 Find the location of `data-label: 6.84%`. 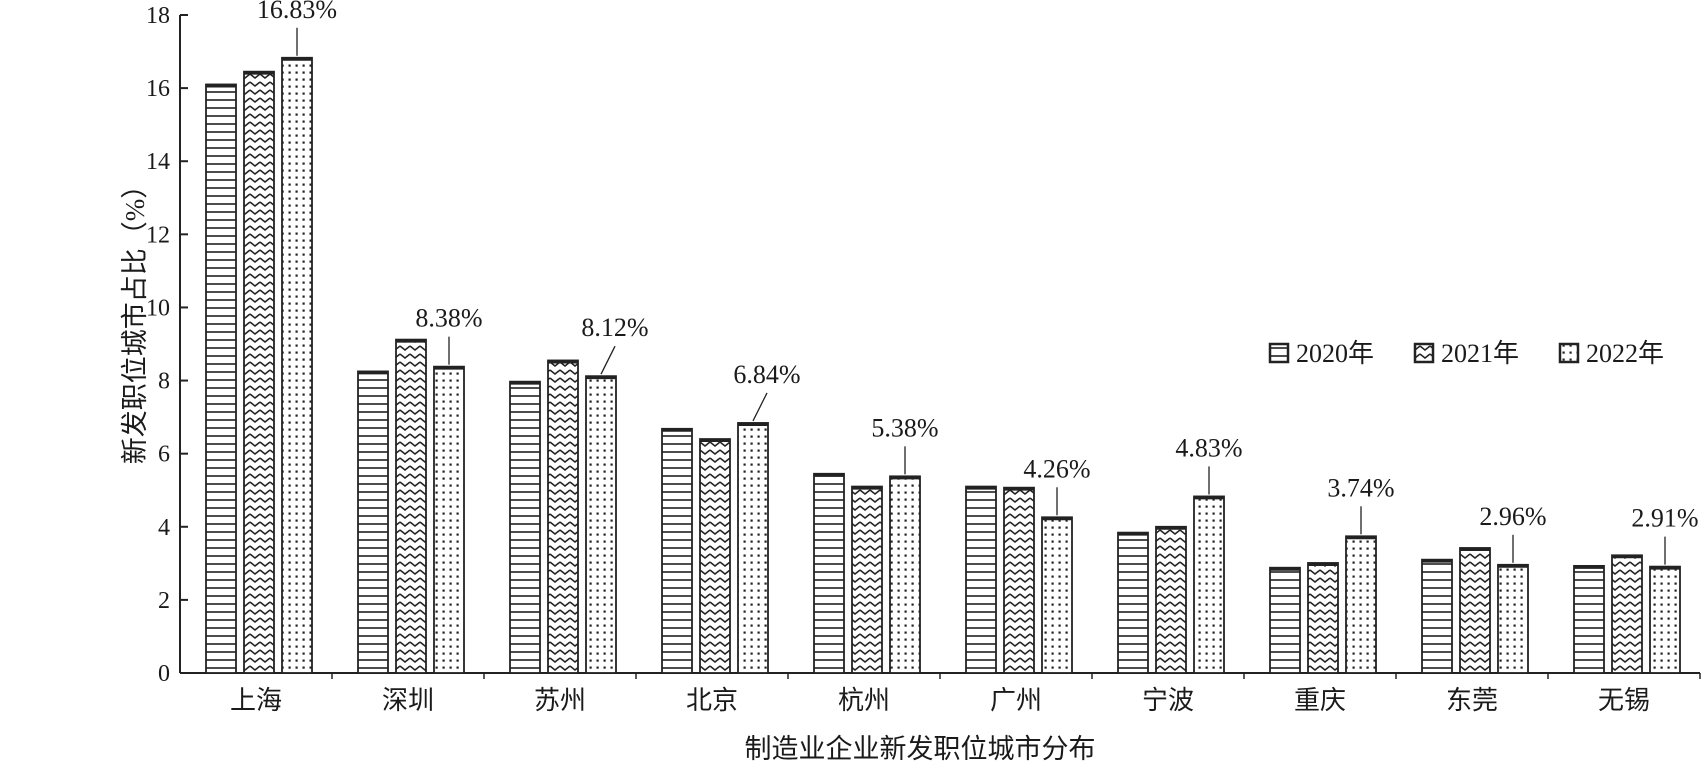

data-label: 6.84% is located at coordinates (766, 374).